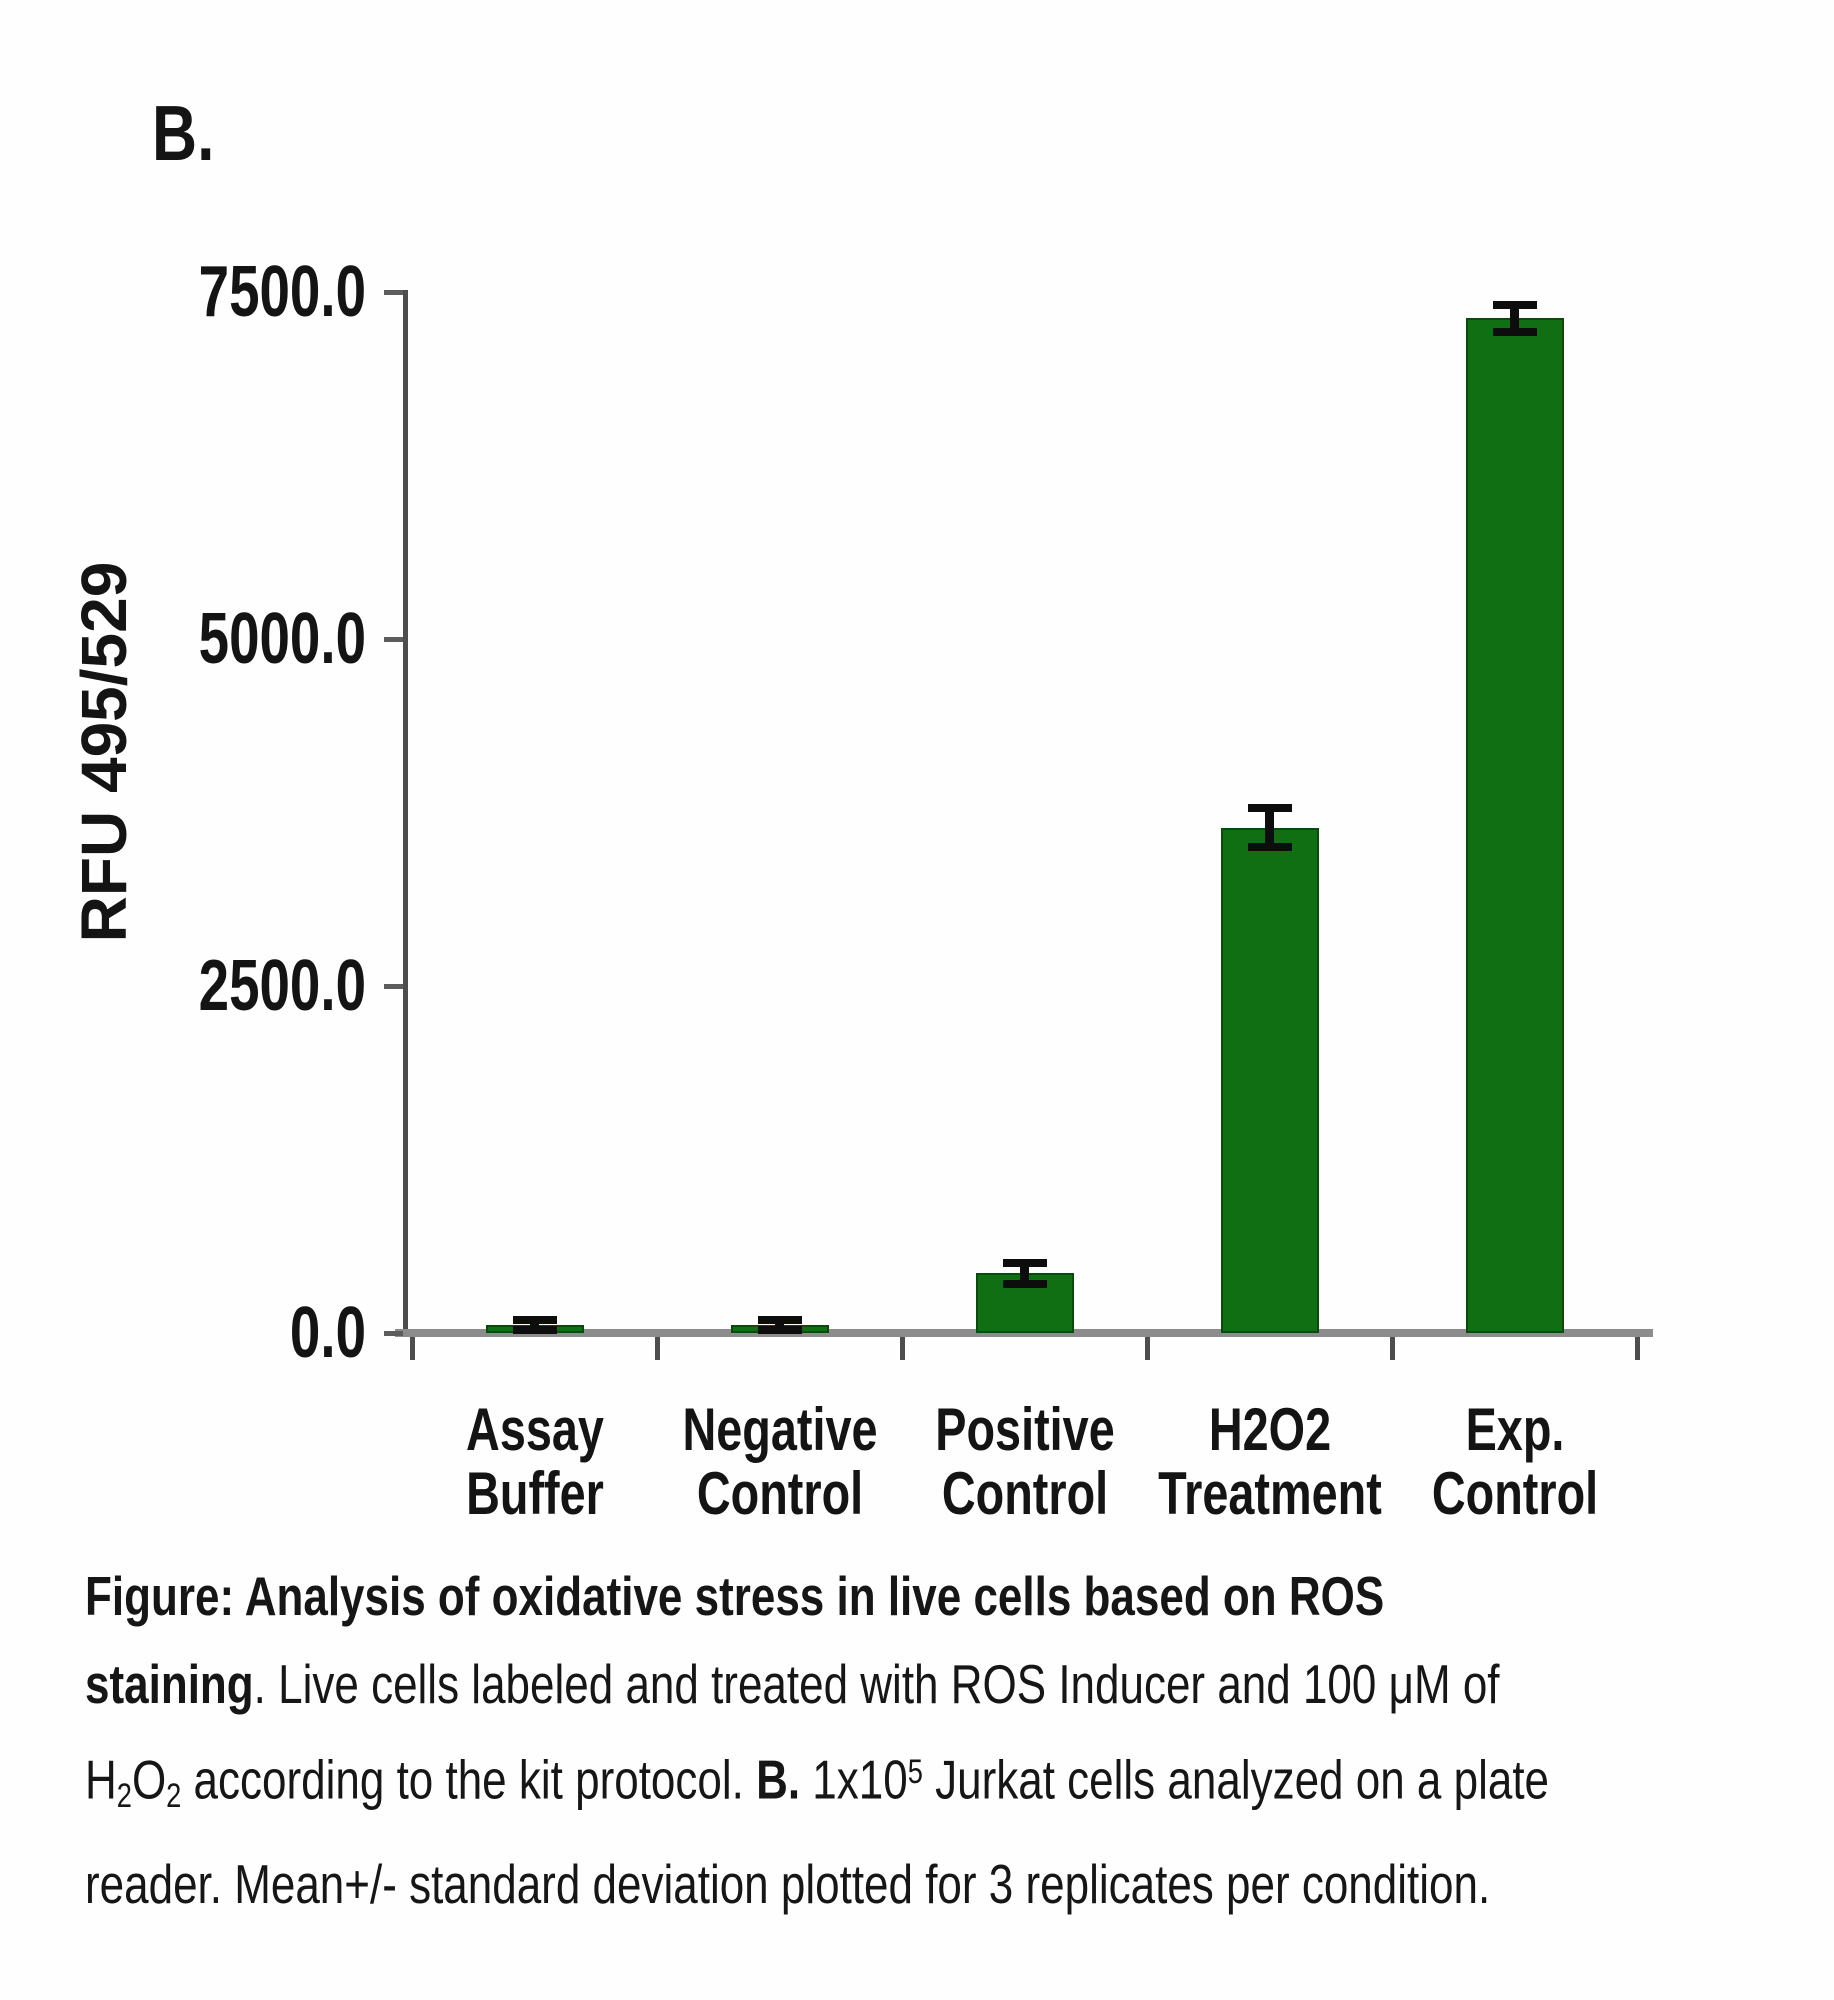 The height and width of the screenshot is (2000, 1834). I want to click on panel-label: B., so click(183, 133).